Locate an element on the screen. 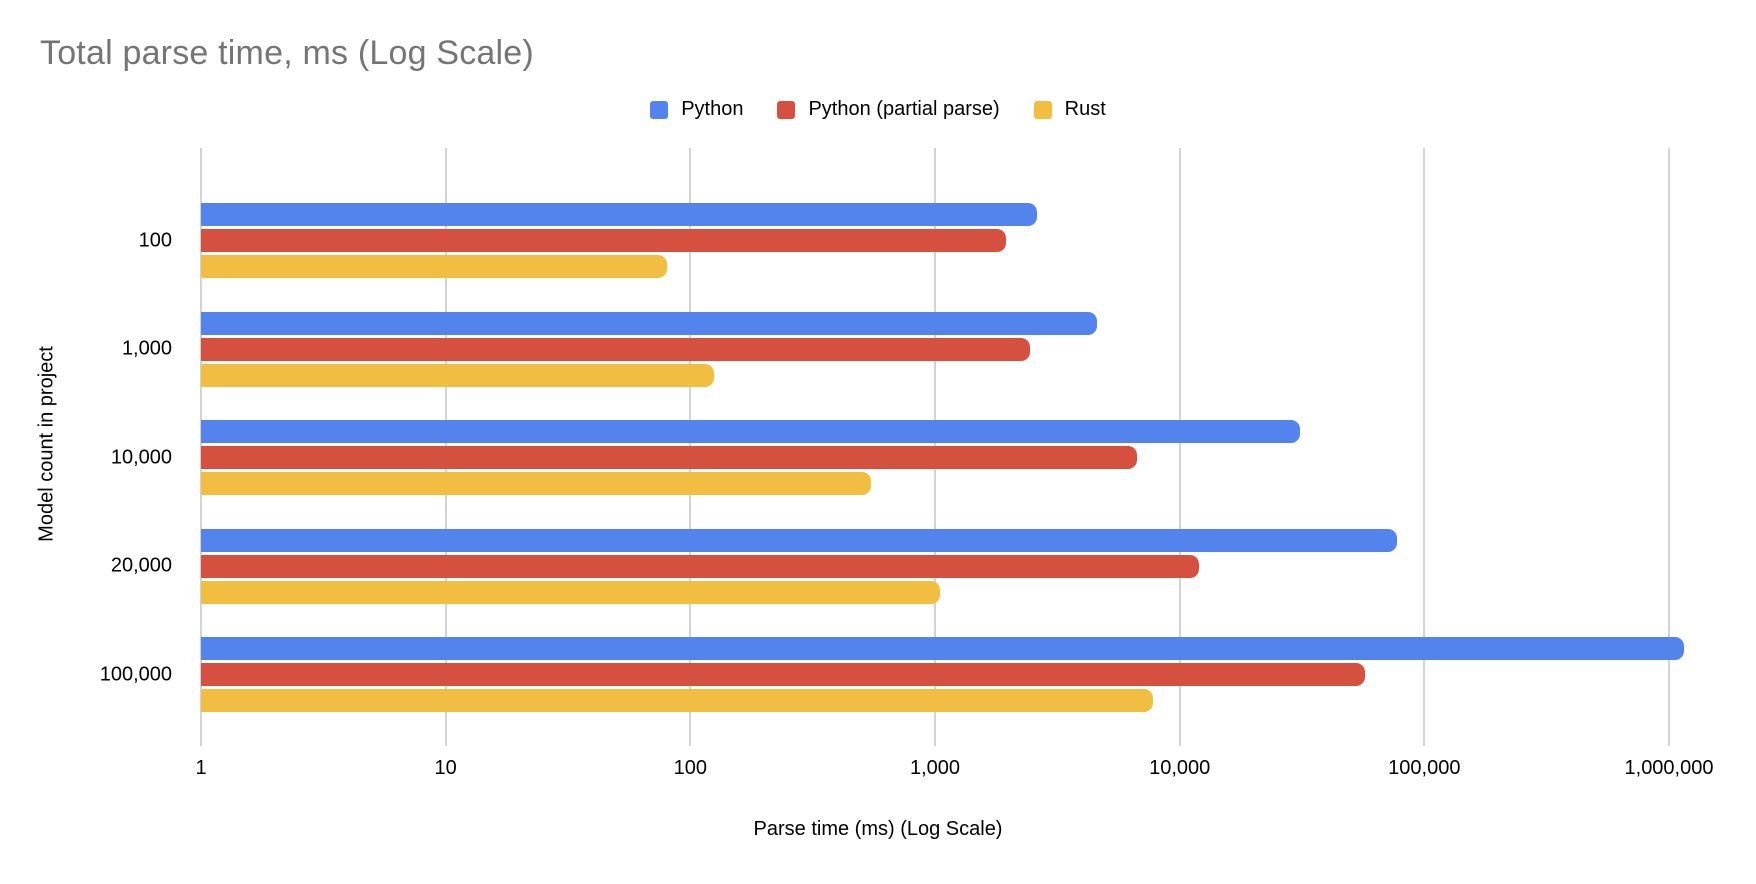  y-category-label: 1,000 is located at coordinates (146, 348).